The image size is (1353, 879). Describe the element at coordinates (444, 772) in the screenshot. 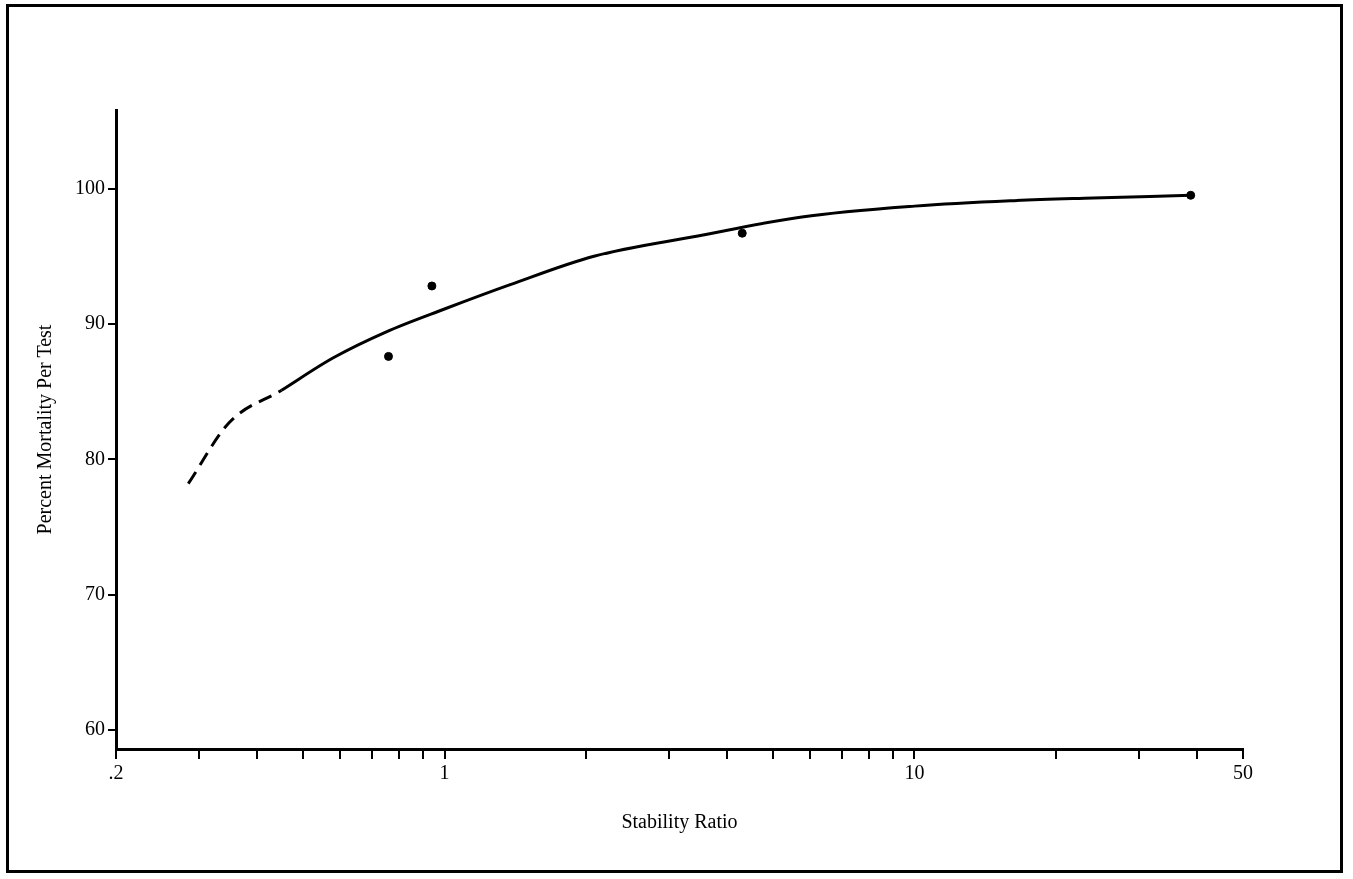

I see `x-tick-label: 1` at that location.